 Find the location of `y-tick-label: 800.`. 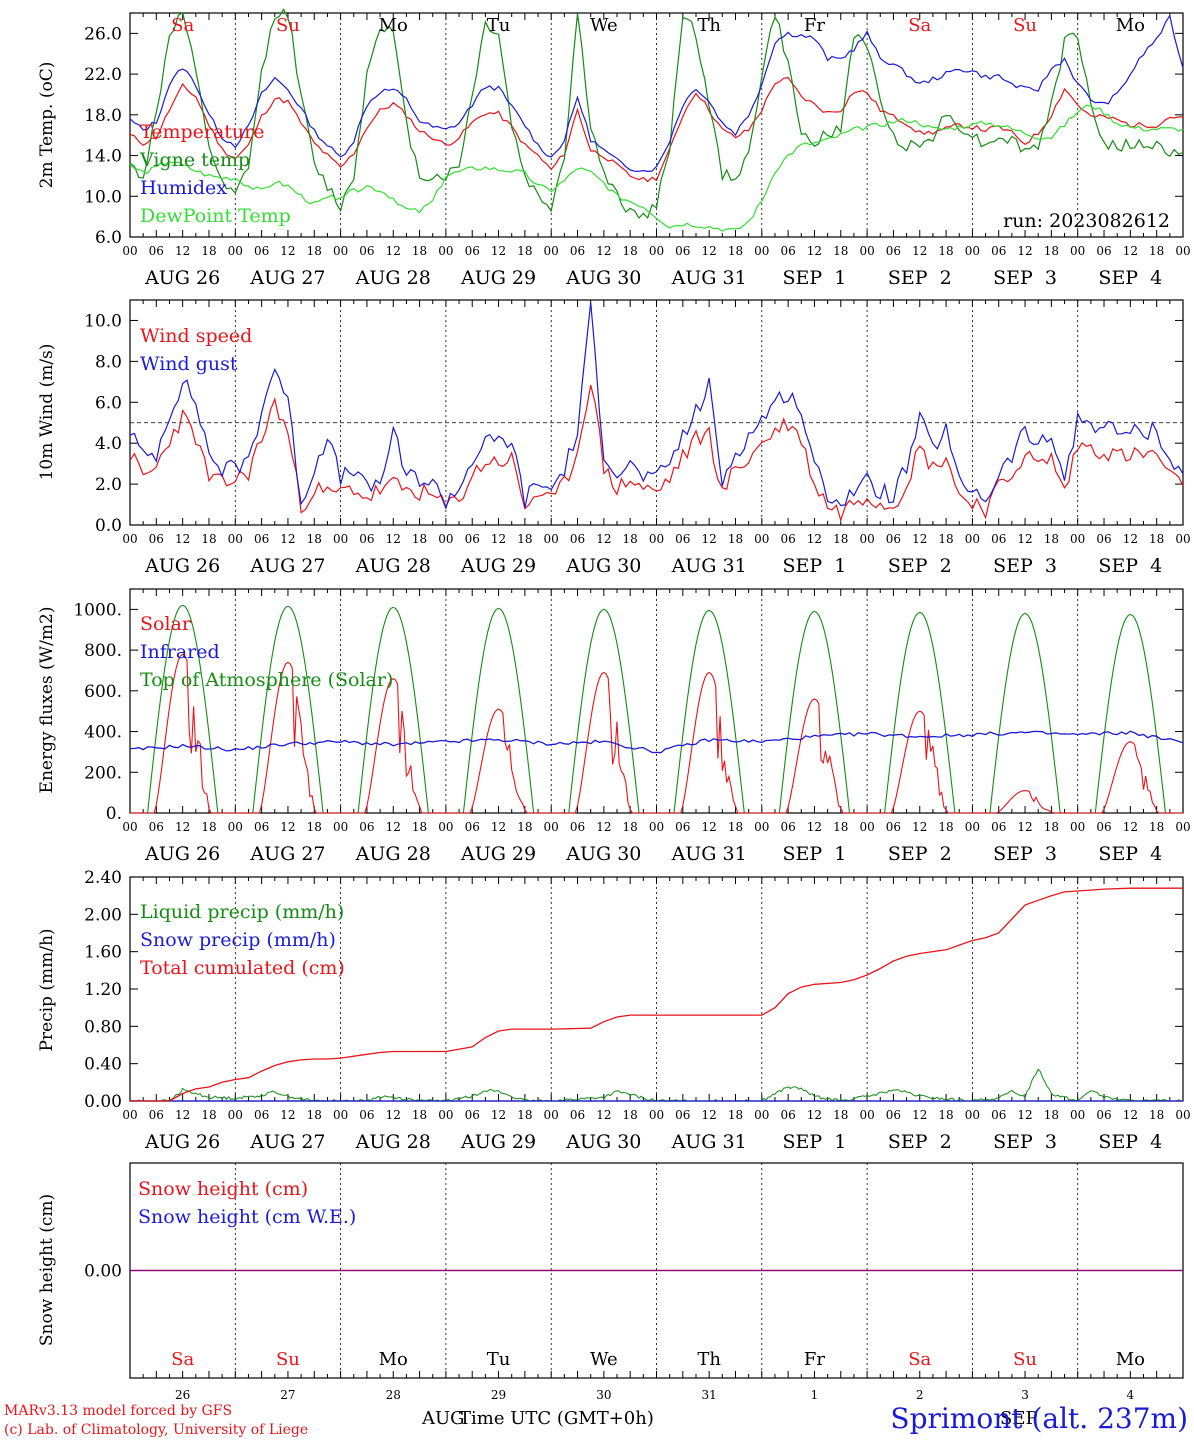

y-tick-label: 800. is located at coordinates (103, 651).